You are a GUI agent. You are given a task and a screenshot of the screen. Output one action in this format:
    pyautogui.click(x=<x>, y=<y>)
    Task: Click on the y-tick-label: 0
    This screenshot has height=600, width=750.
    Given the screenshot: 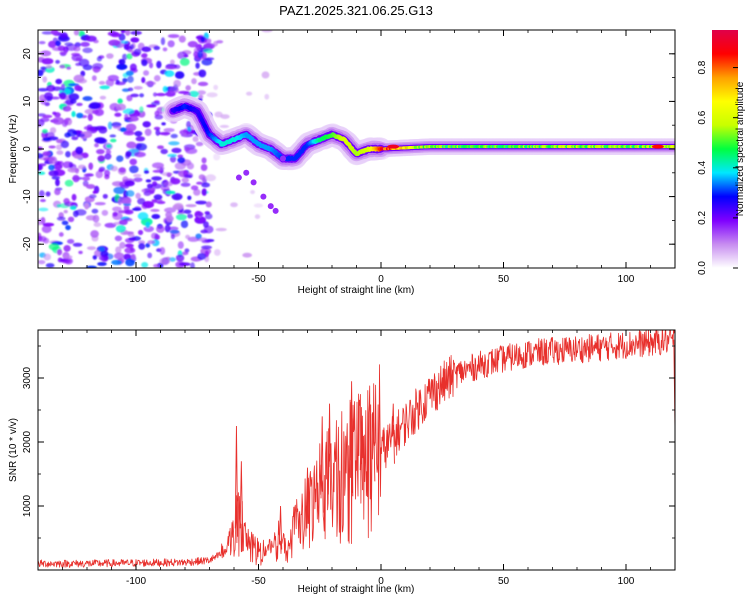 What is the action you would take?
    pyautogui.click(x=27, y=149)
    